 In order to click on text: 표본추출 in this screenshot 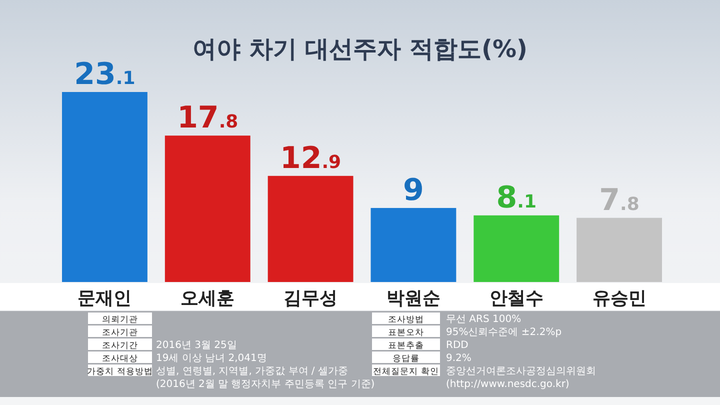, I will do `click(406, 346)`.